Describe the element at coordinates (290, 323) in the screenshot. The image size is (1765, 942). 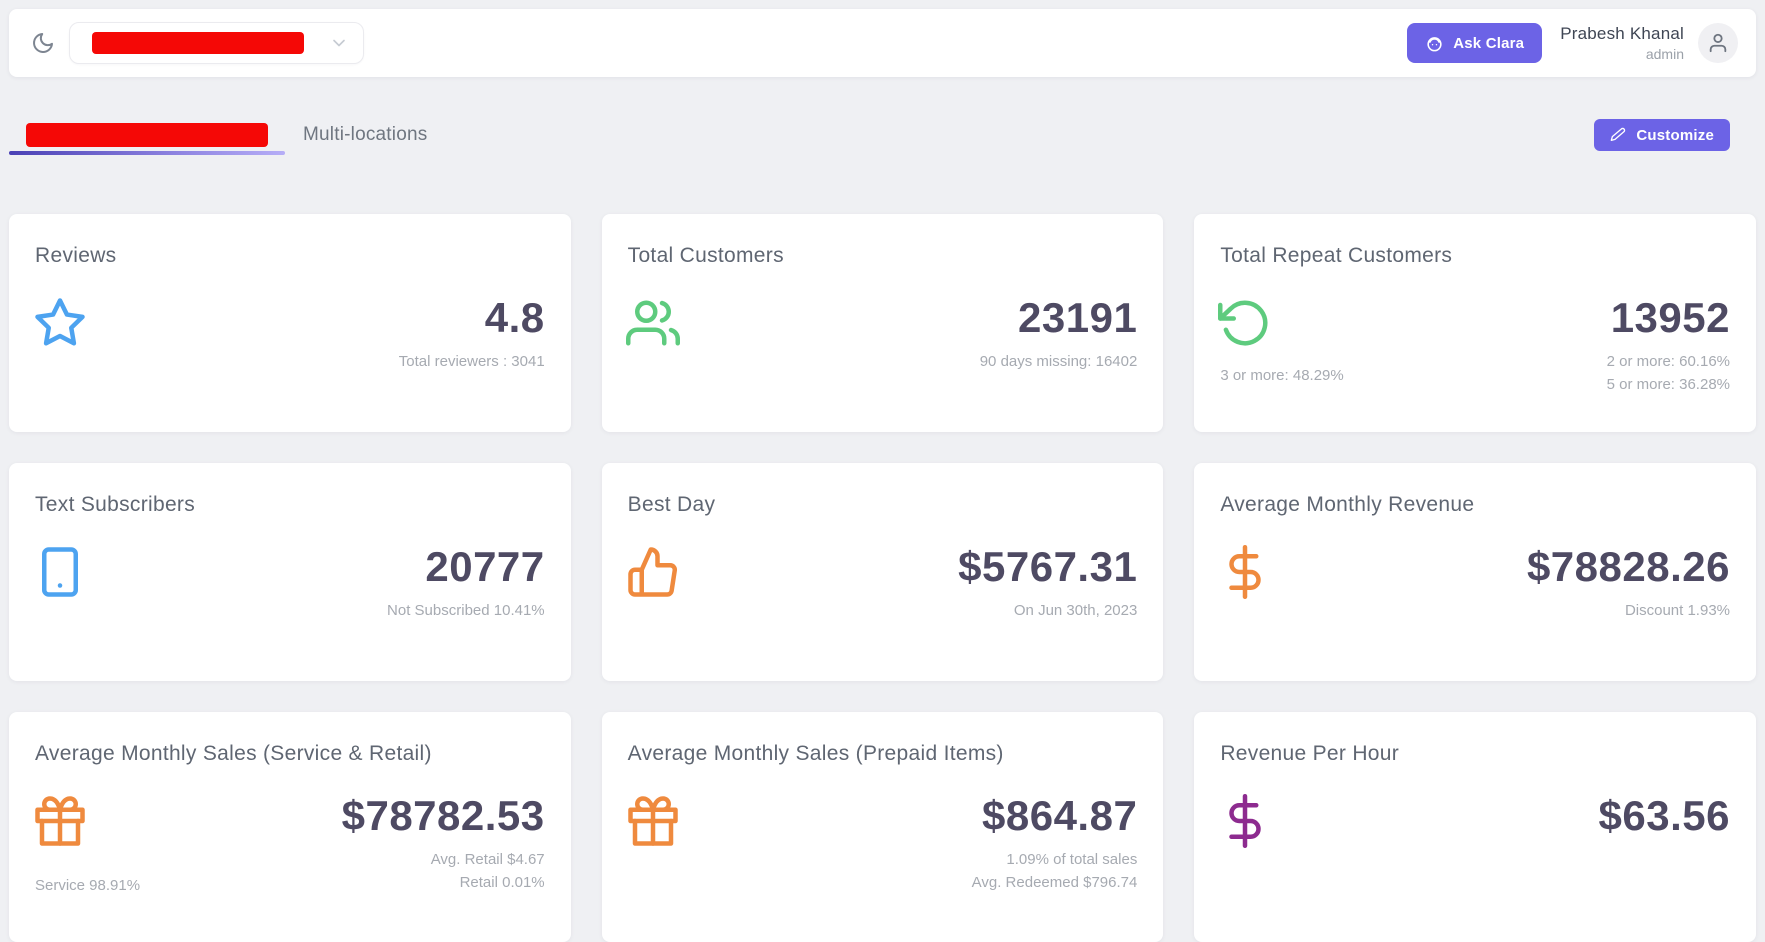
I see `card-reviews: Reviews 4.8 Total reviewers : 3041` at that location.